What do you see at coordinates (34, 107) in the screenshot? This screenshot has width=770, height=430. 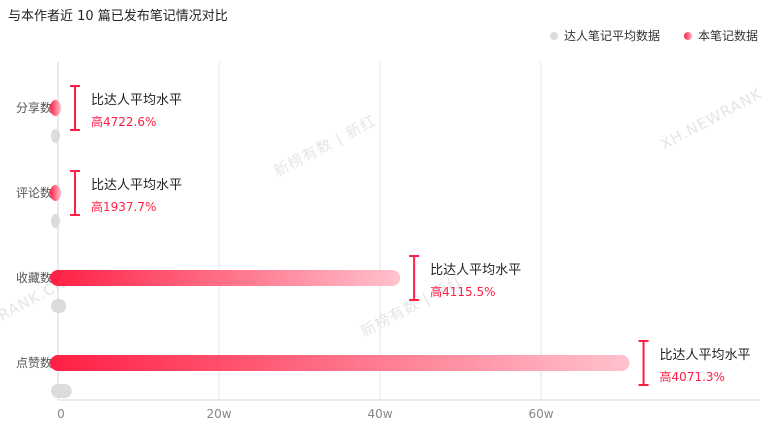 I see `y-category-label: 分享数` at bounding box center [34, 107].